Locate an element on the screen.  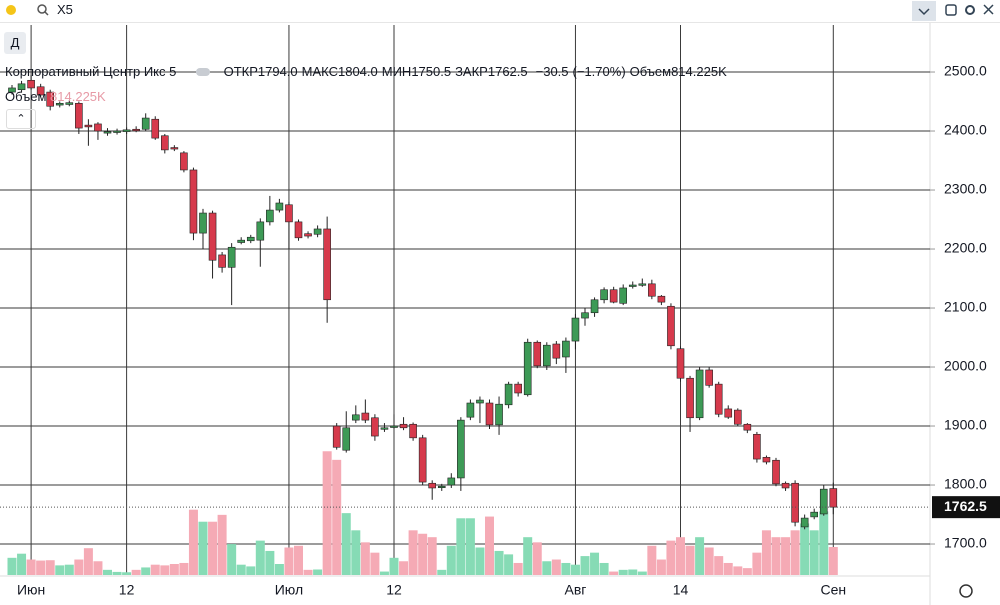
y-tick-label: 2300.0 is located at coordinates (965, 189).